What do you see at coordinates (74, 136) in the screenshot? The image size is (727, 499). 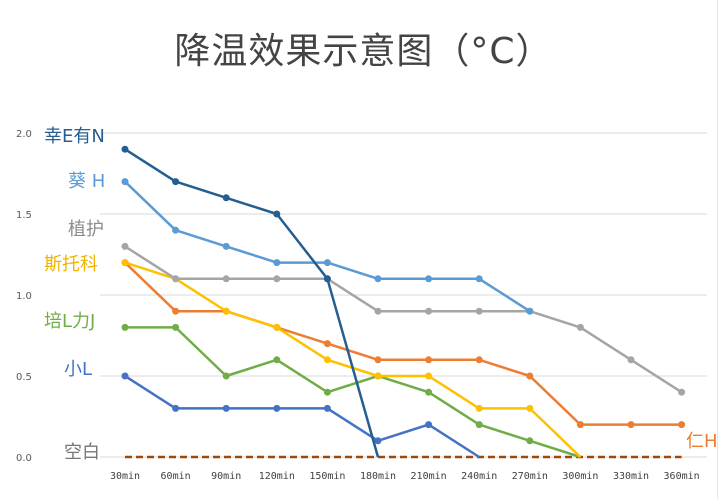 I see `series-label: 幸E有N` at bounding box center [74, 136].